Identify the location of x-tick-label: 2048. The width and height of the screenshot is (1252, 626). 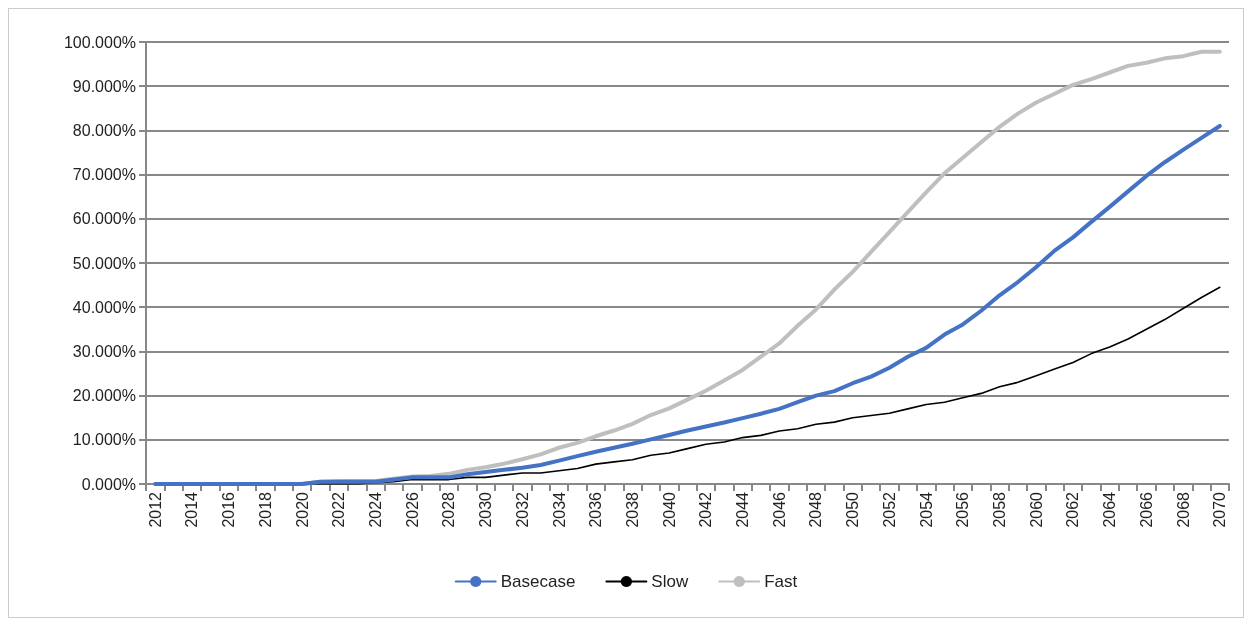
(816, 509).